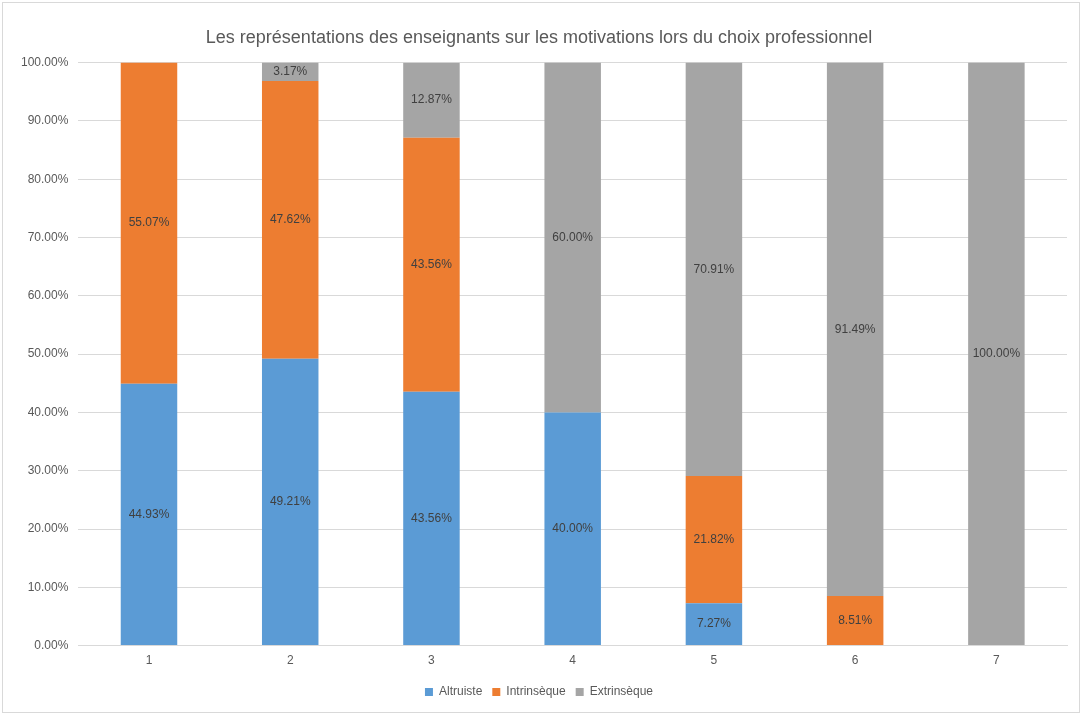 This screenshot has width=1082, height=715. I want to click on x-tick-label: 7, so click(997, 660).